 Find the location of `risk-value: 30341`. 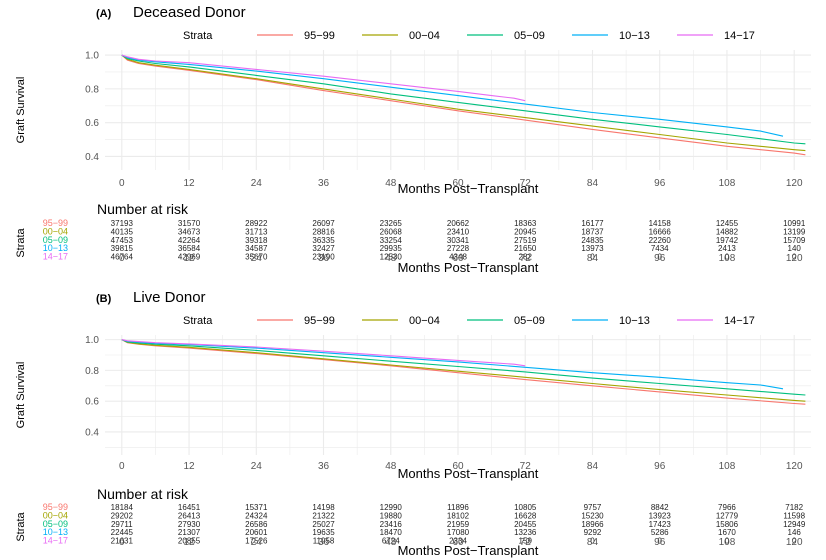

risk-value: 30341 is located at coordinates (458, 240).